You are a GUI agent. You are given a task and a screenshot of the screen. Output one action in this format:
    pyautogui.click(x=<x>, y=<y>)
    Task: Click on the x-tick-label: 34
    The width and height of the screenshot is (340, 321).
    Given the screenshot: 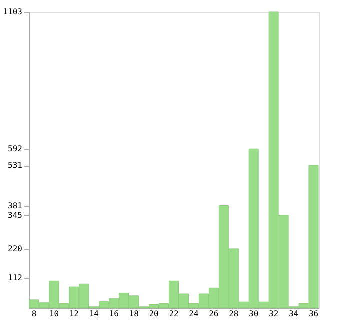 What is the action you would take?
    pyautogui.click(x=293, y=314)
    